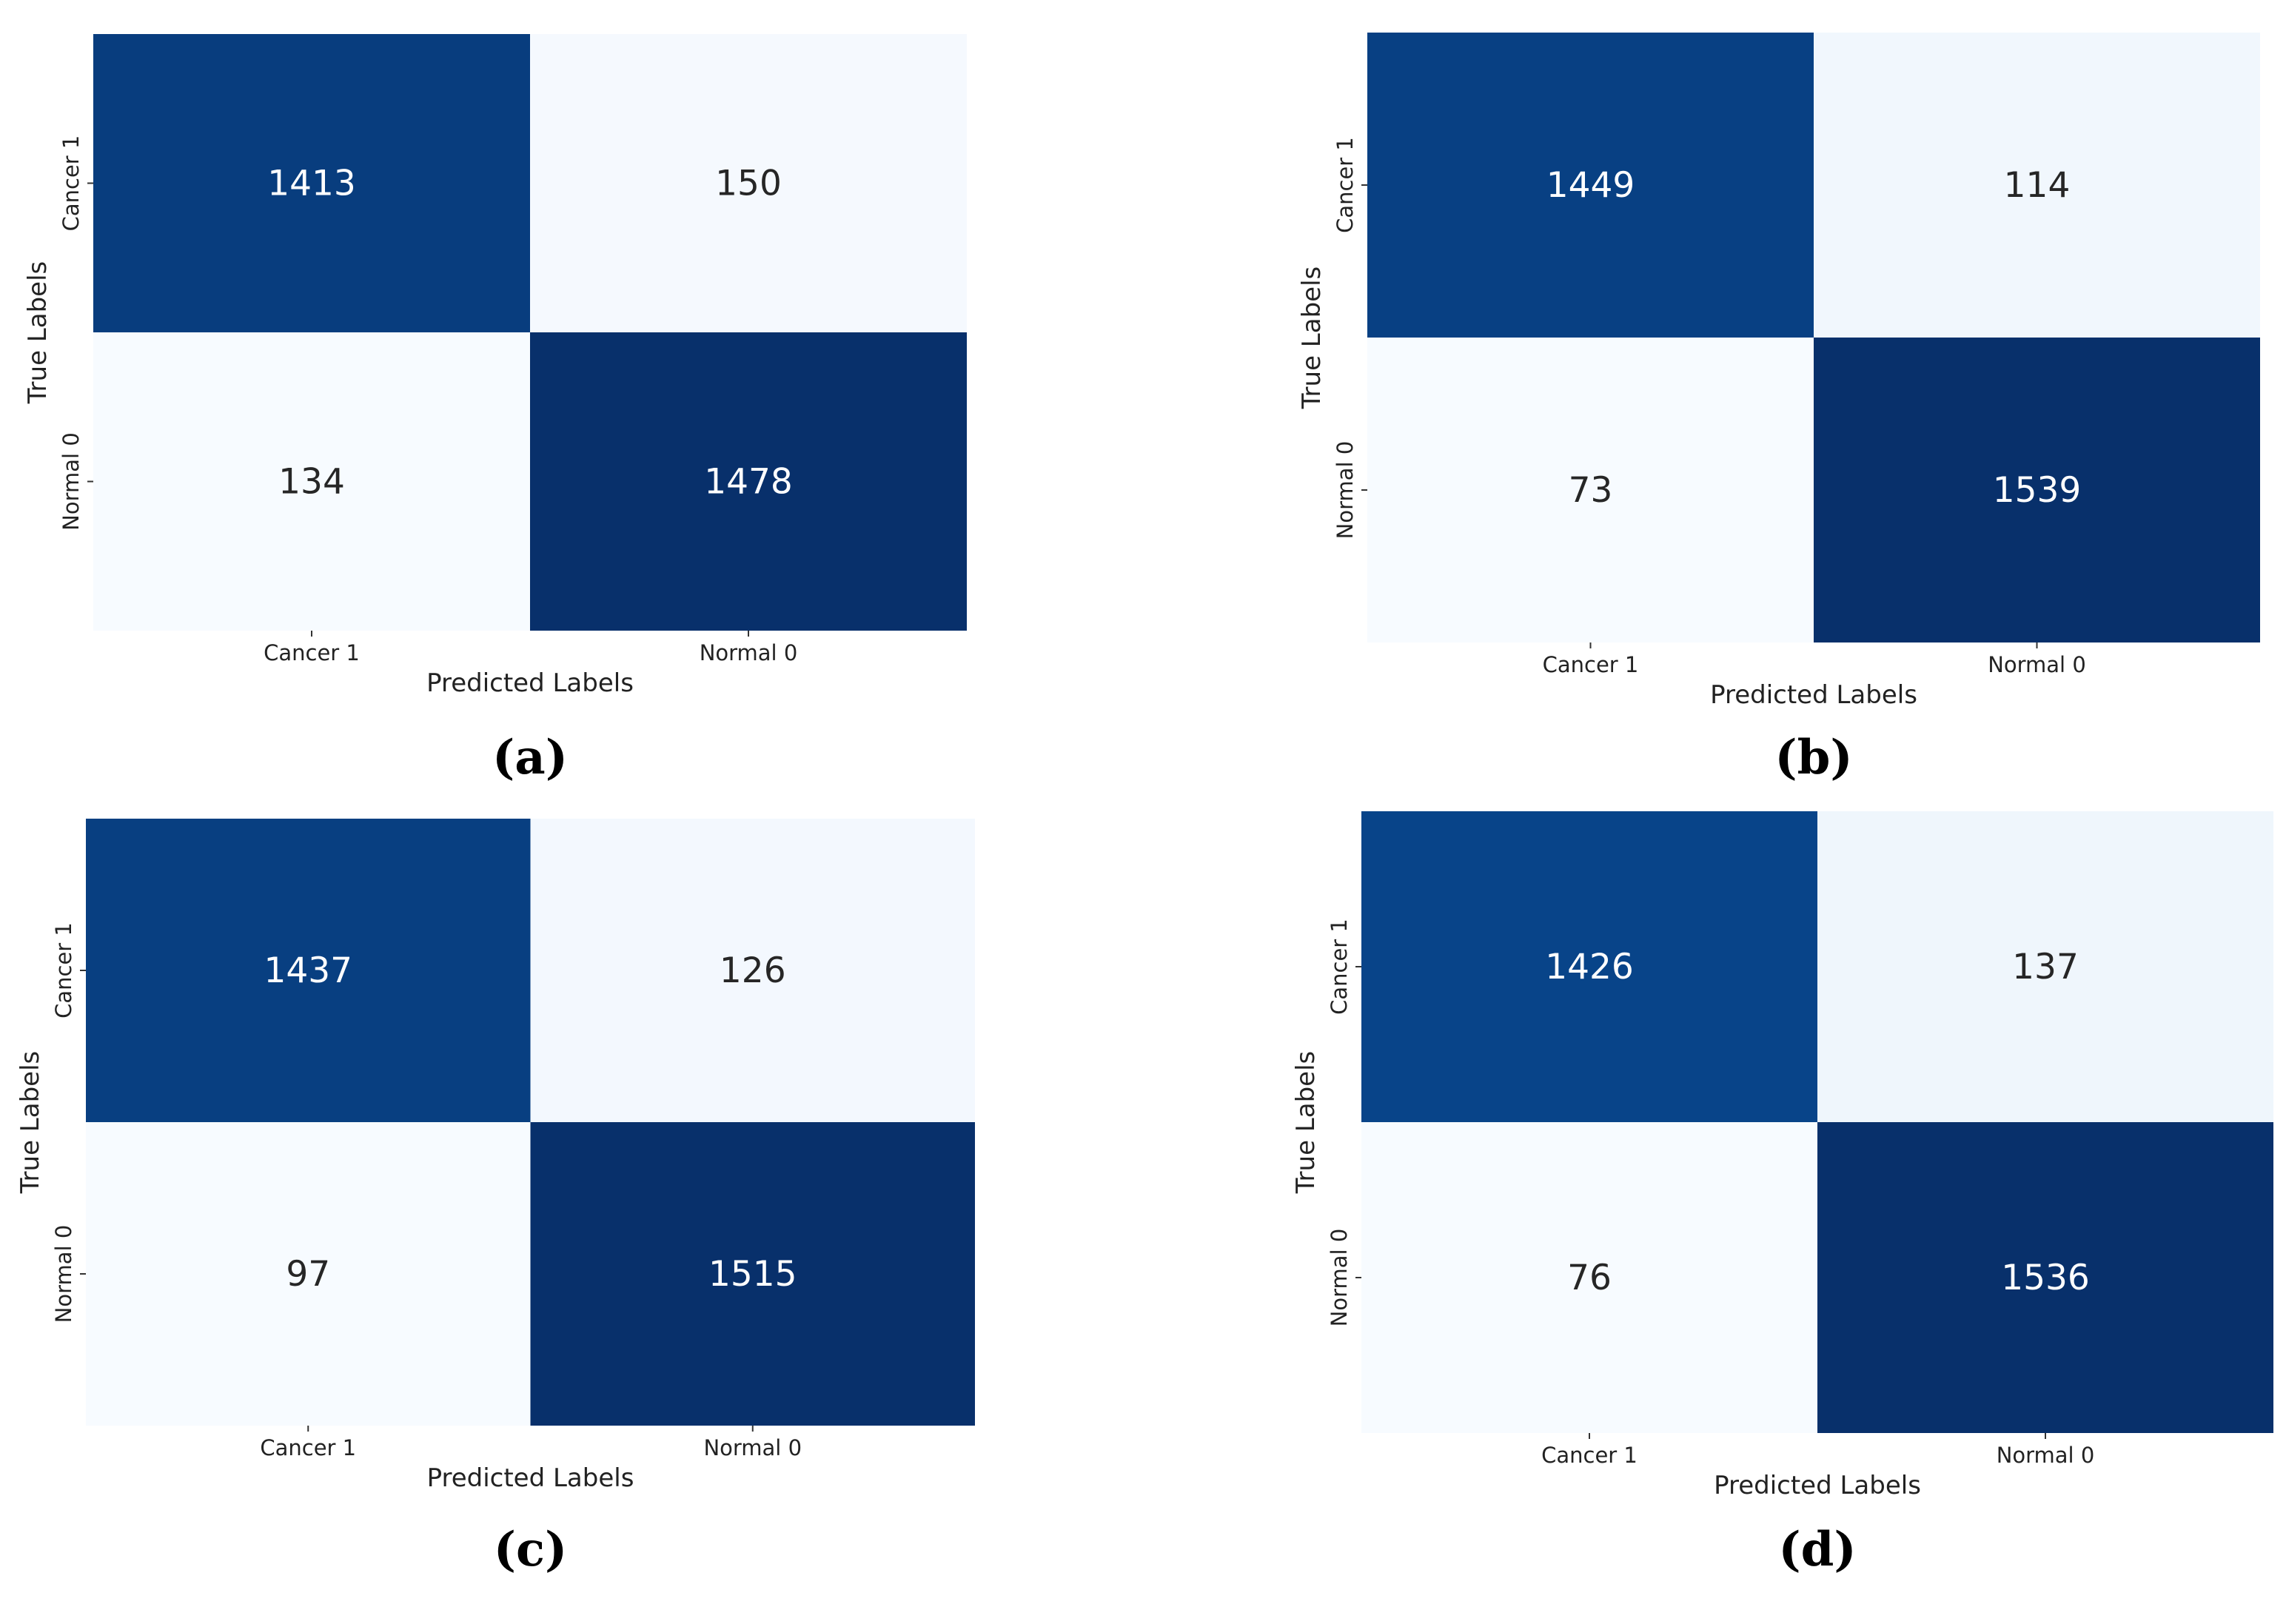 This screenshot has width=2286, height=1624. I want to click on cell-value-label: 126, so click(753, 970).